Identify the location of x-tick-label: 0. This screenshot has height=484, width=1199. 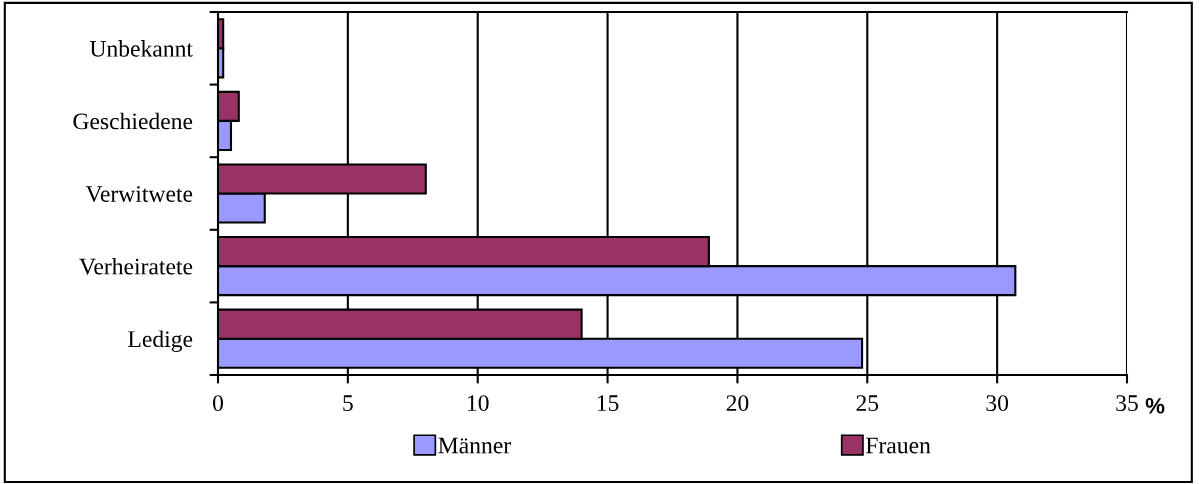
(218, 403).